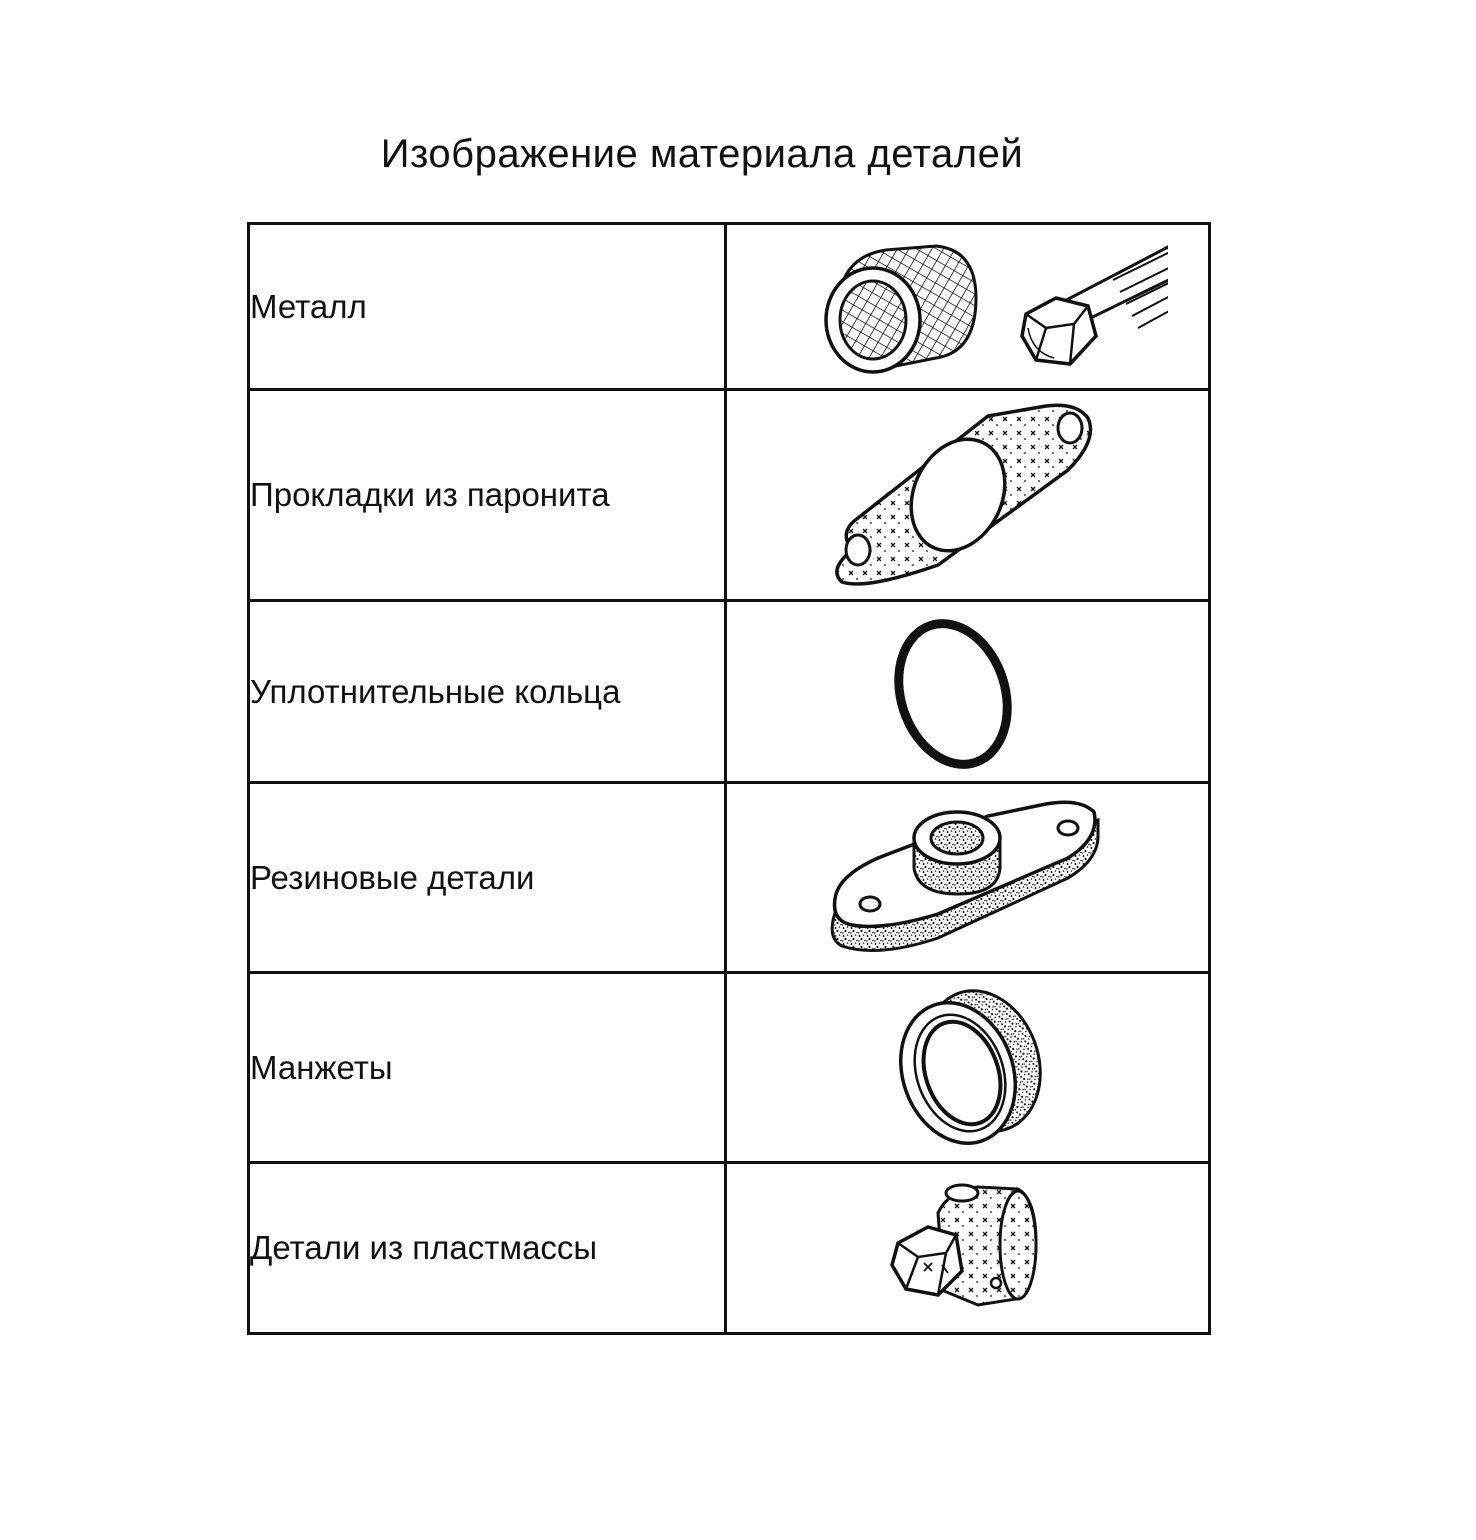  What do you see at coordinates (967, 691) in the screenshot?
I see `o-ring-icon` at bounding box center [967, 691].